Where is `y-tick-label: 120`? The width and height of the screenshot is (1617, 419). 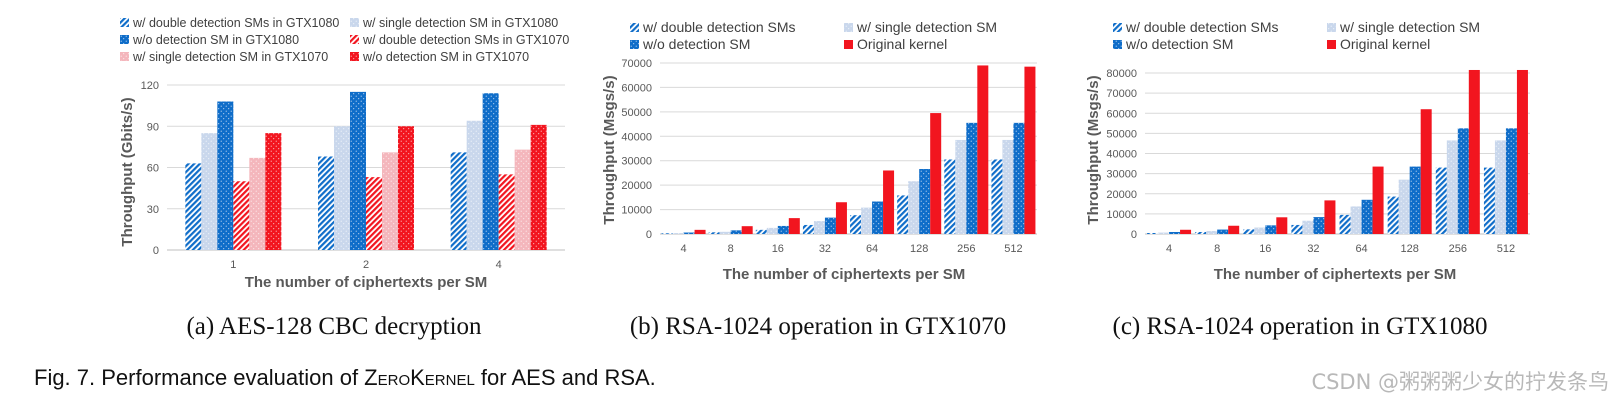 y-tick-label: 120 is located at coordinates (150, 86).